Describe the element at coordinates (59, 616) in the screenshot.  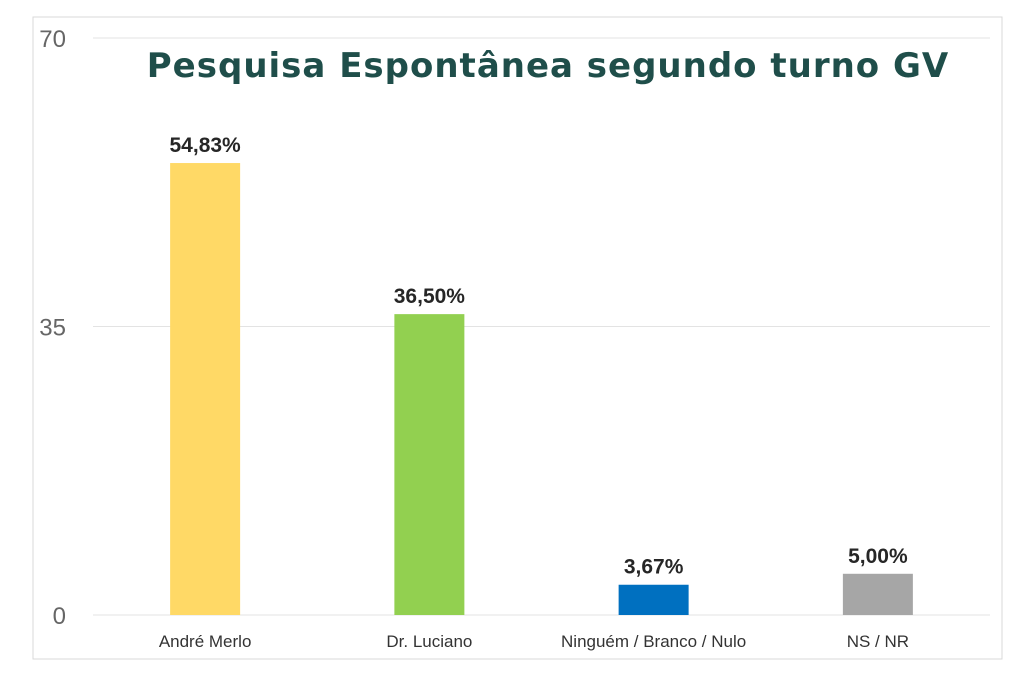
I see `y-tick-label: 0` at that location.